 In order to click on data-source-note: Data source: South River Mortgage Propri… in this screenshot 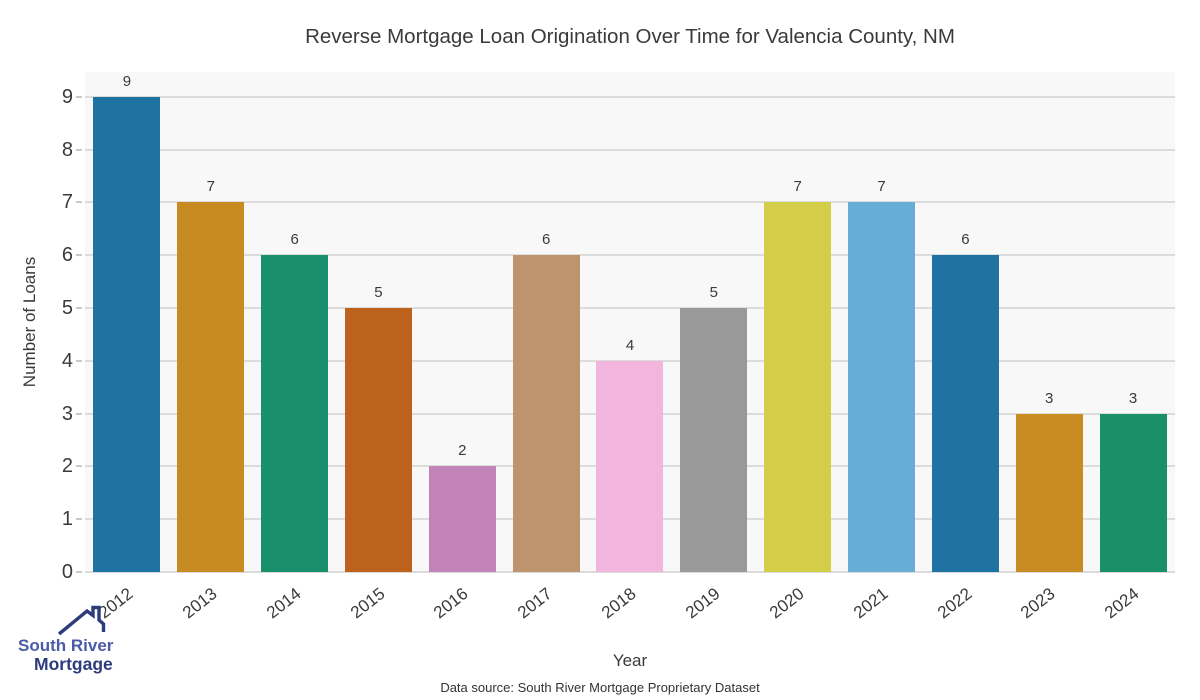, I will do `click(600, 687)`.